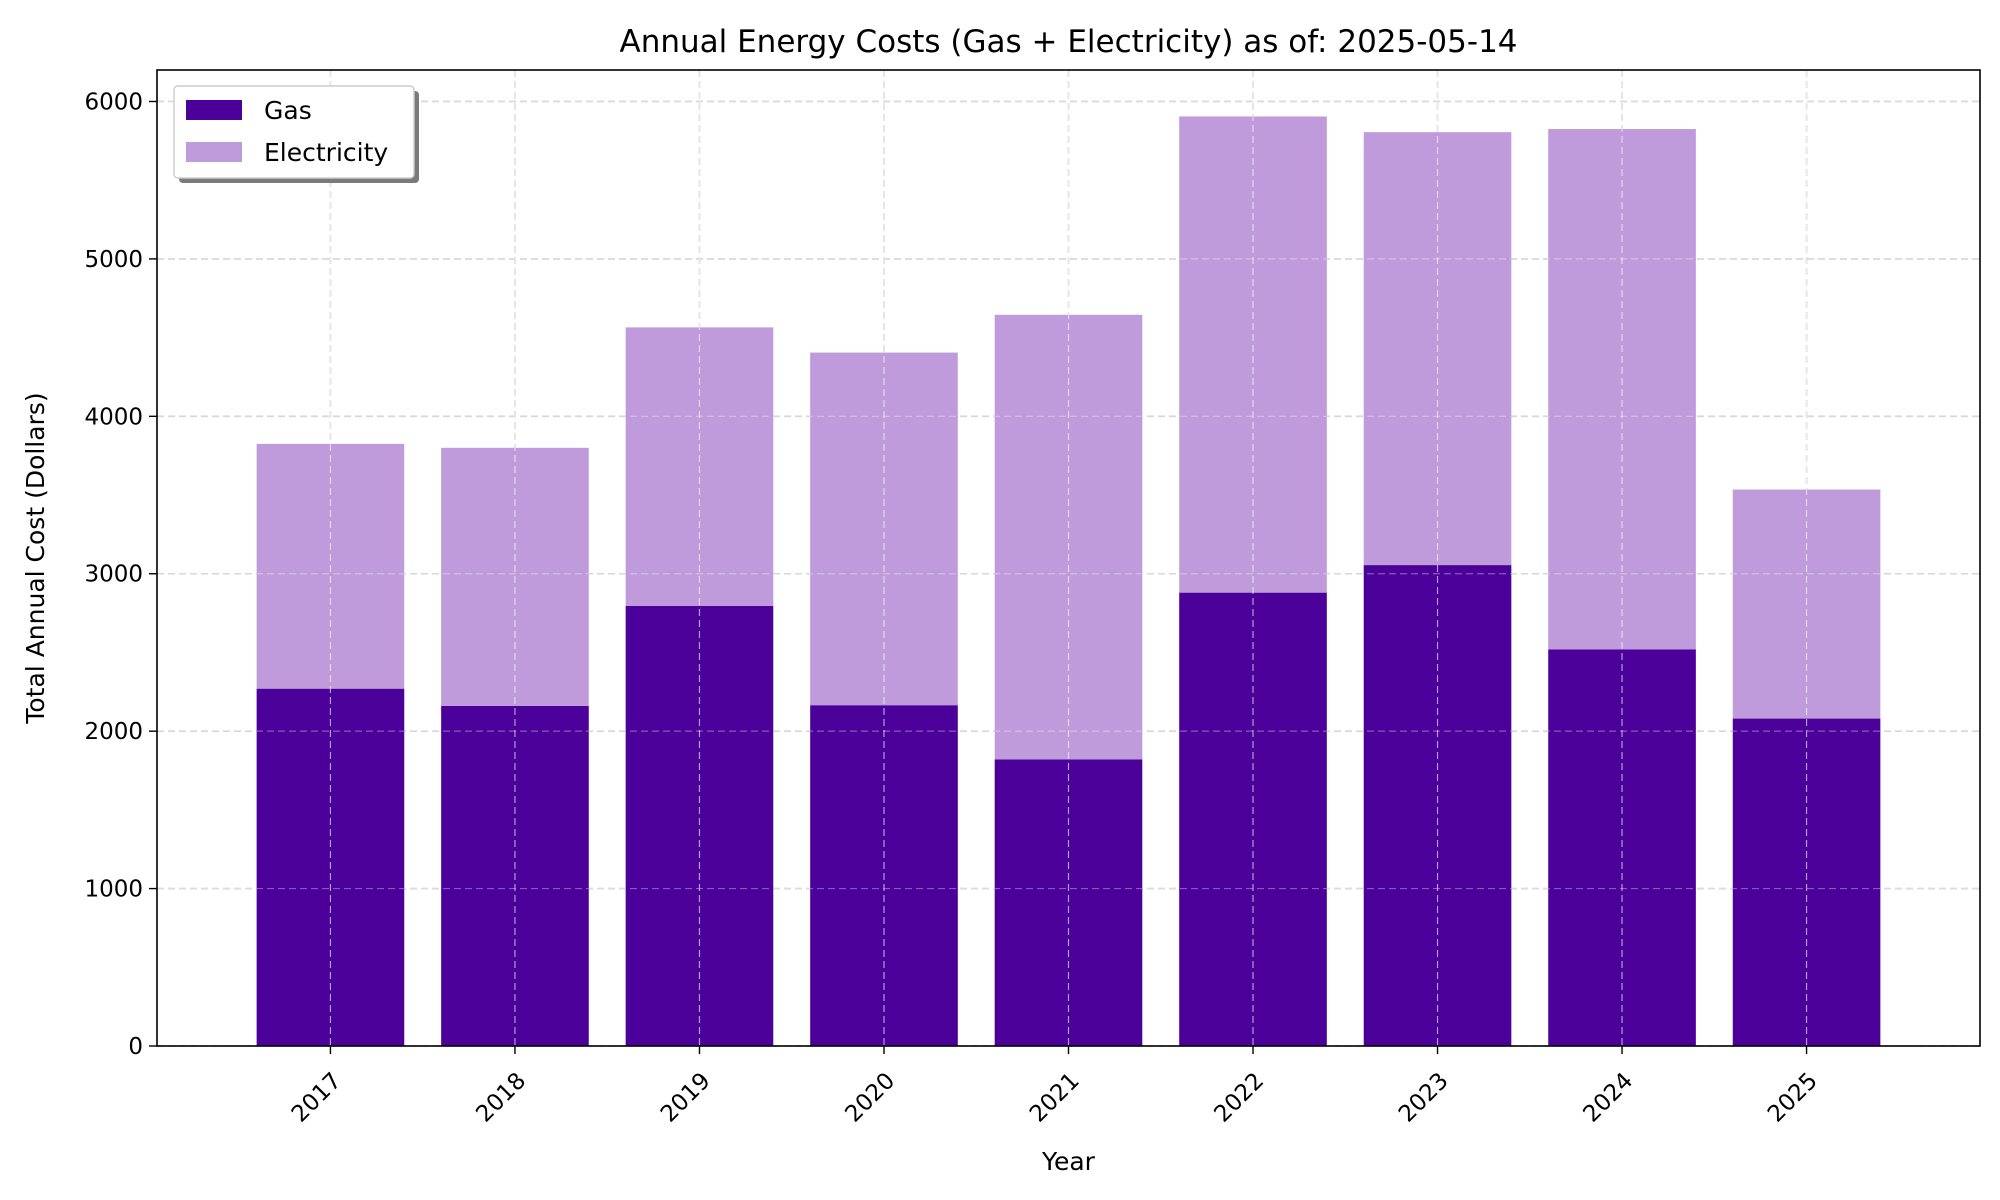  Describe the element at coordinates (1609, 1098) in the screenshot. I see `x-tick-label: 2024` at that location.